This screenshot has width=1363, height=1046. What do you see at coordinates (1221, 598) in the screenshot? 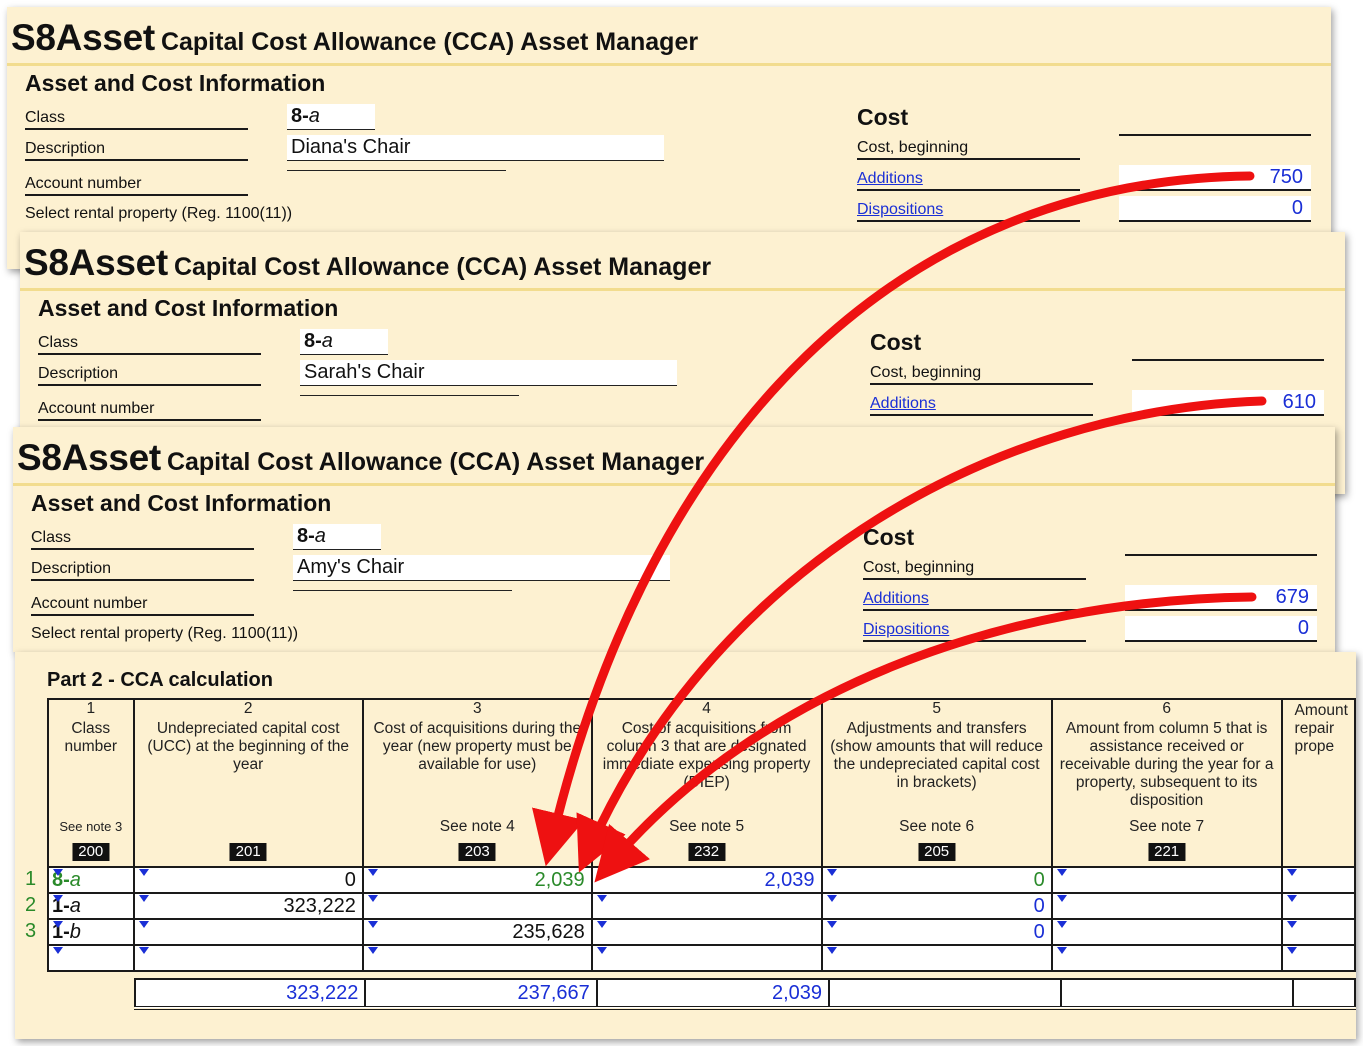
I see `additions-field: 679` at bounding box center [1221, 598].